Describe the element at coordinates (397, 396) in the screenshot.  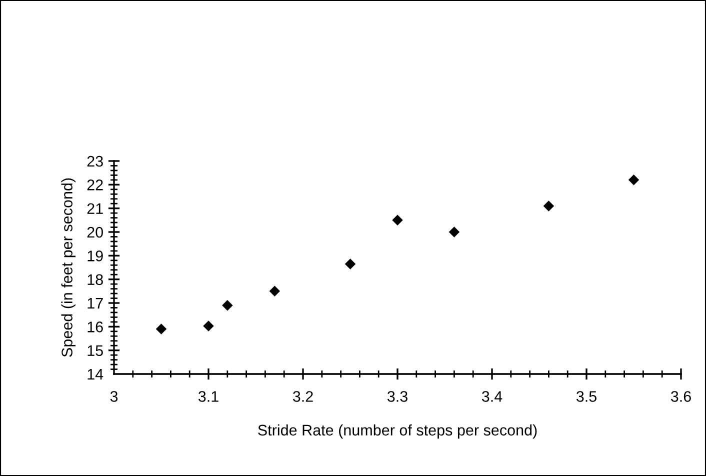
I see `x-tick-label: 3.3` at that location.